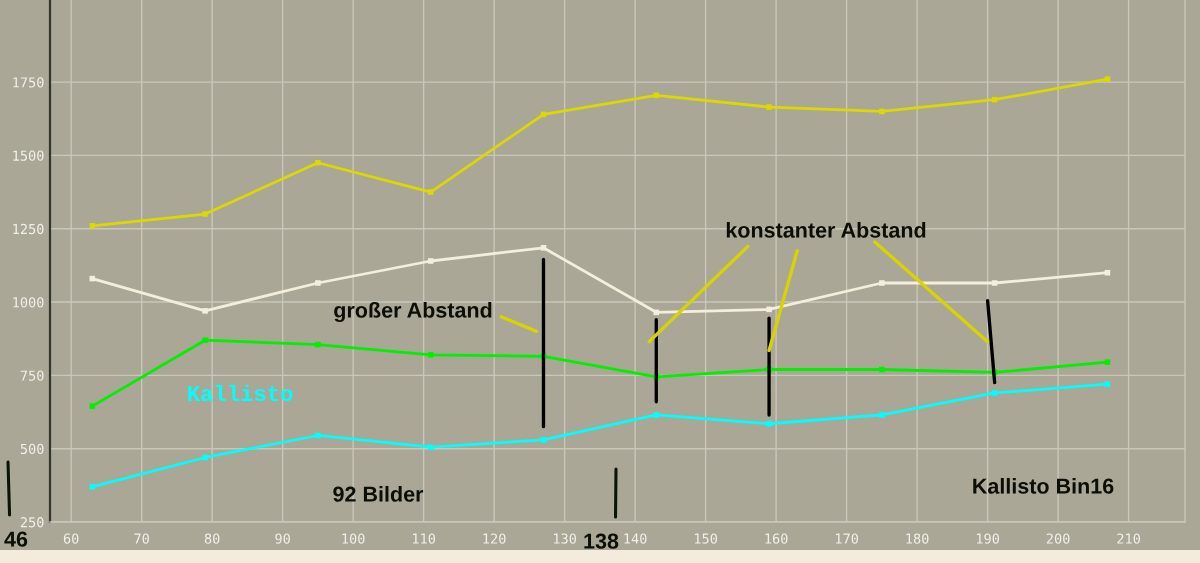 The height and width of the screenshot is (563, 1200). I want to click on x-tick-label: 90, so click(282, 538).